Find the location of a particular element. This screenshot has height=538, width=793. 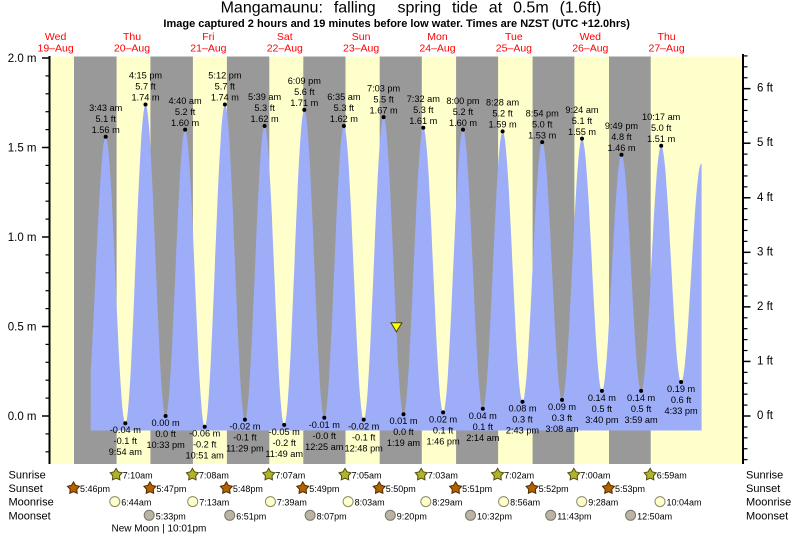

svg-text: 7:00am is located at coordinates (595, 476).